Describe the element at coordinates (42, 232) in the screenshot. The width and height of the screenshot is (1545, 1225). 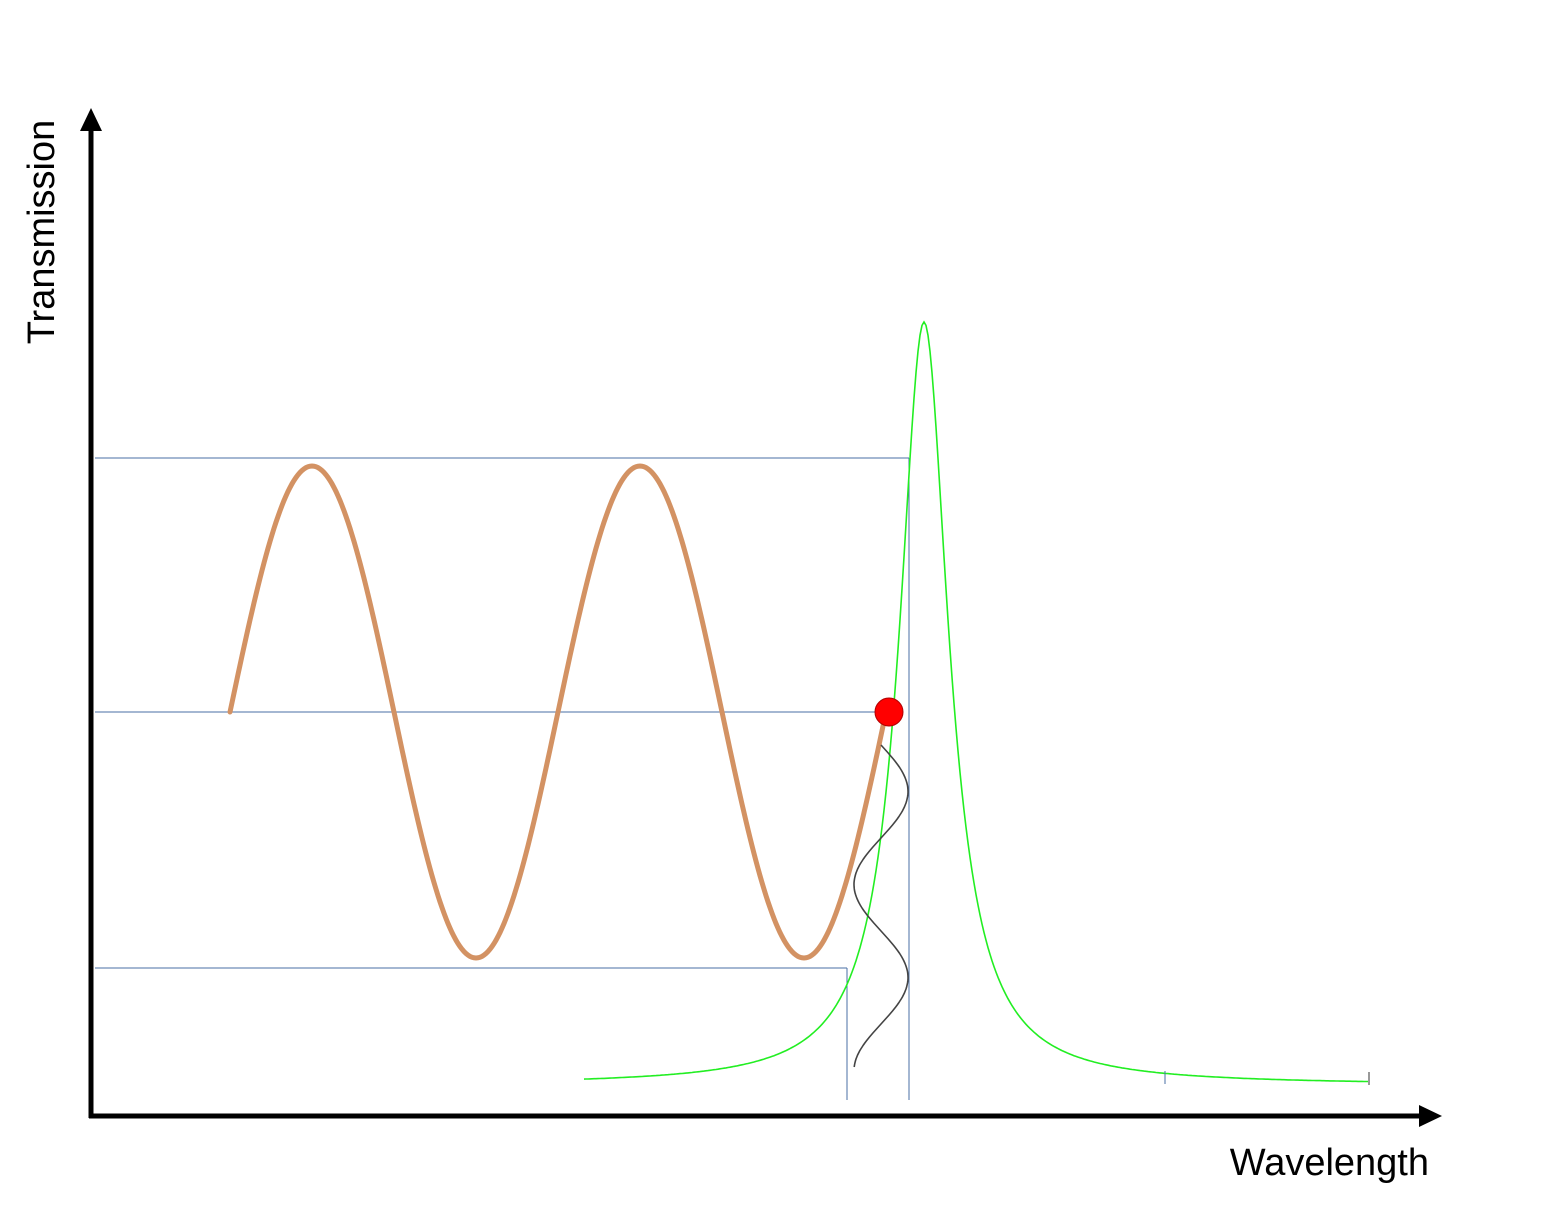
I see `y-axis-label: Transmission` at that location.